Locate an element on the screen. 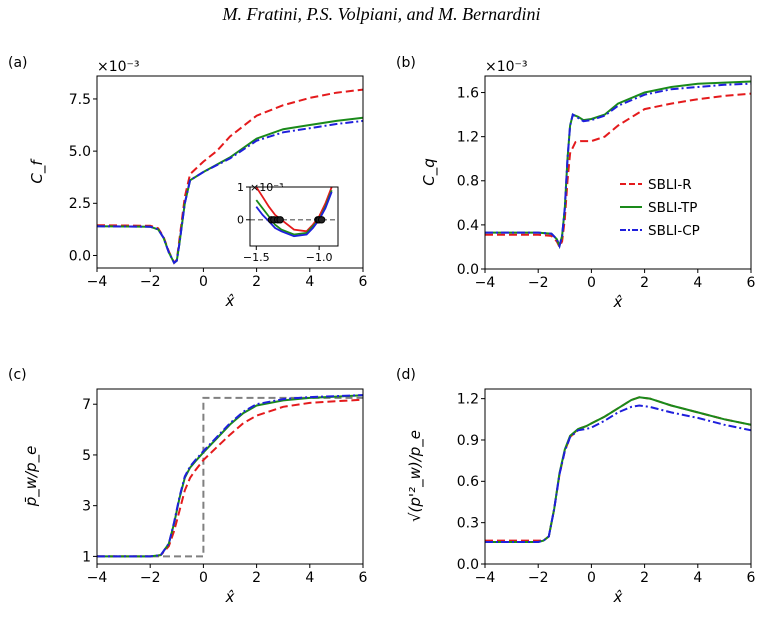 This screenshot has height=619, width=763. y-tick-label: 3 is located at coordinates (86, 507).